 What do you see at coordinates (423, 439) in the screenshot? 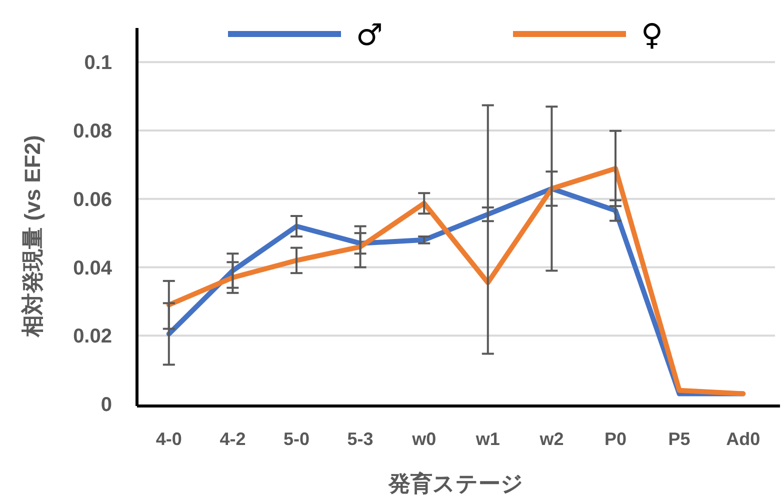
I see `x-tick-label: w0` at bounding box center [423, 439].